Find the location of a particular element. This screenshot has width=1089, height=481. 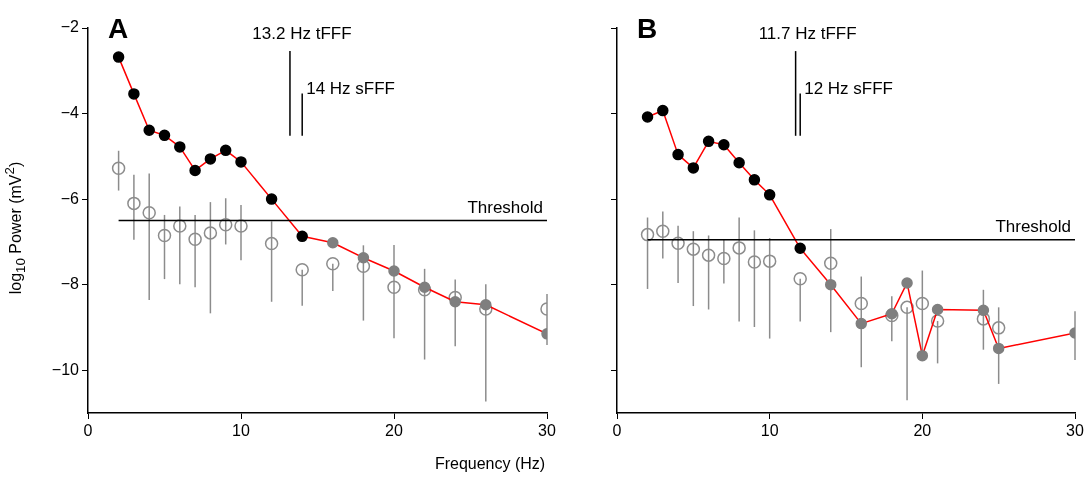

y-tick-label: −4 is located at coordinates (70, 112).